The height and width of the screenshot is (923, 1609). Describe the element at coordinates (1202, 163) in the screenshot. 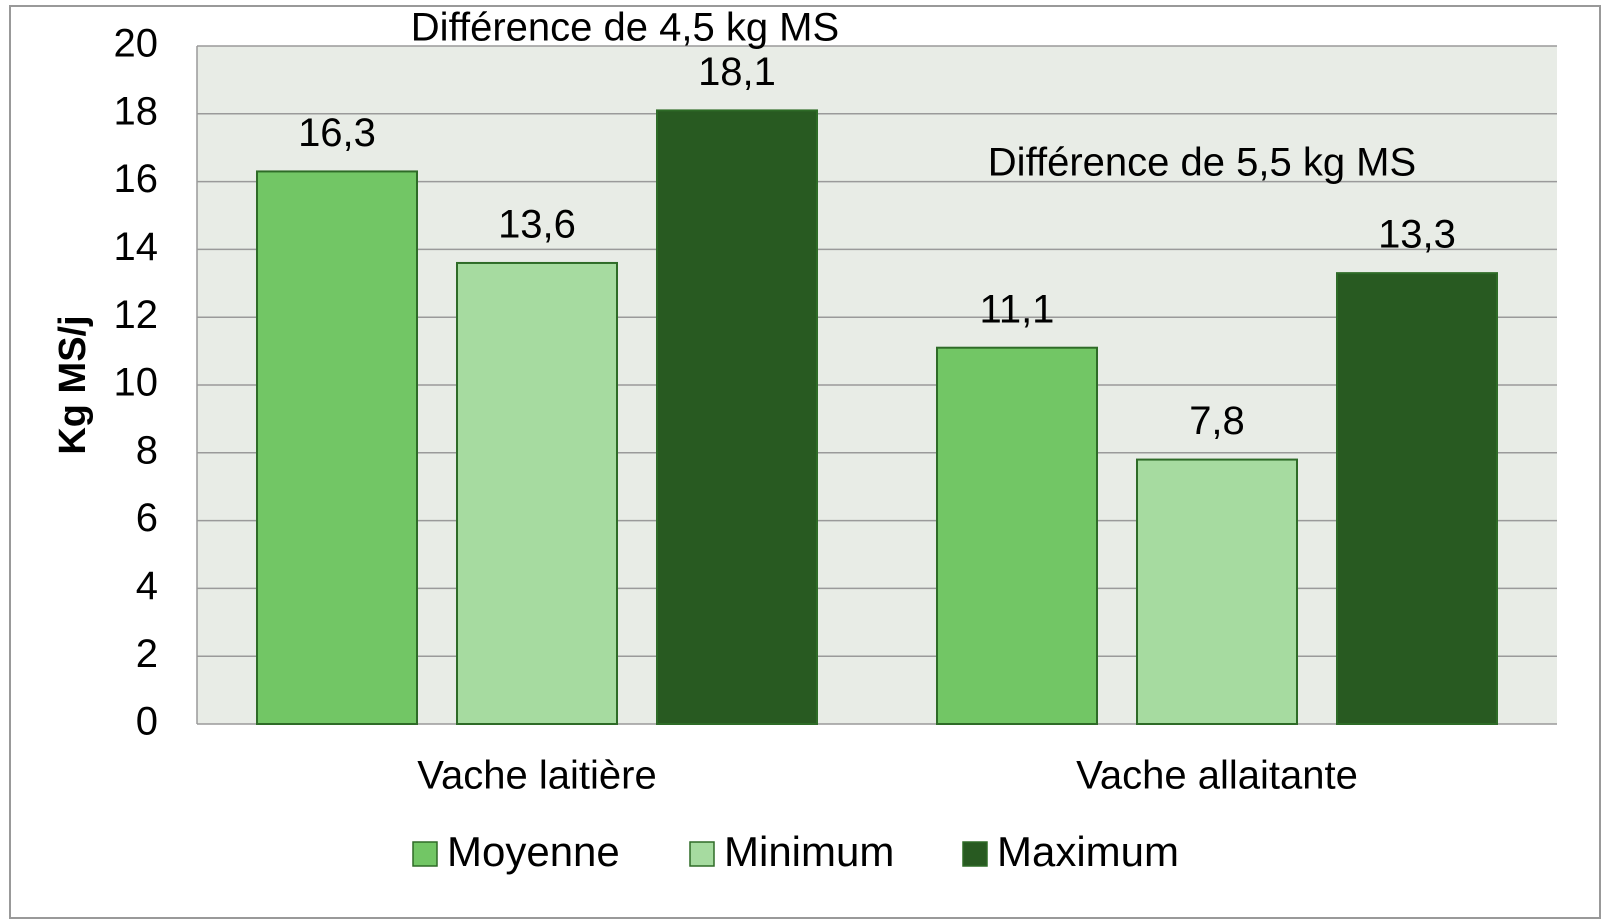

I see `annotation: Différence de 5,5 kg MS` at that location.